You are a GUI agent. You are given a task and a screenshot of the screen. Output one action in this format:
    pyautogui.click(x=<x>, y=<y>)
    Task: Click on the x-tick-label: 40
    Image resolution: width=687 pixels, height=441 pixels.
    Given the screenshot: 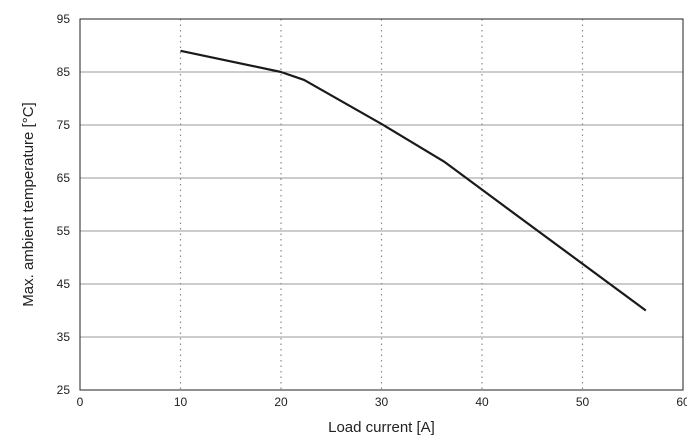 What is the action you would take?
    pyautogui.click(x=482, y=402)
    